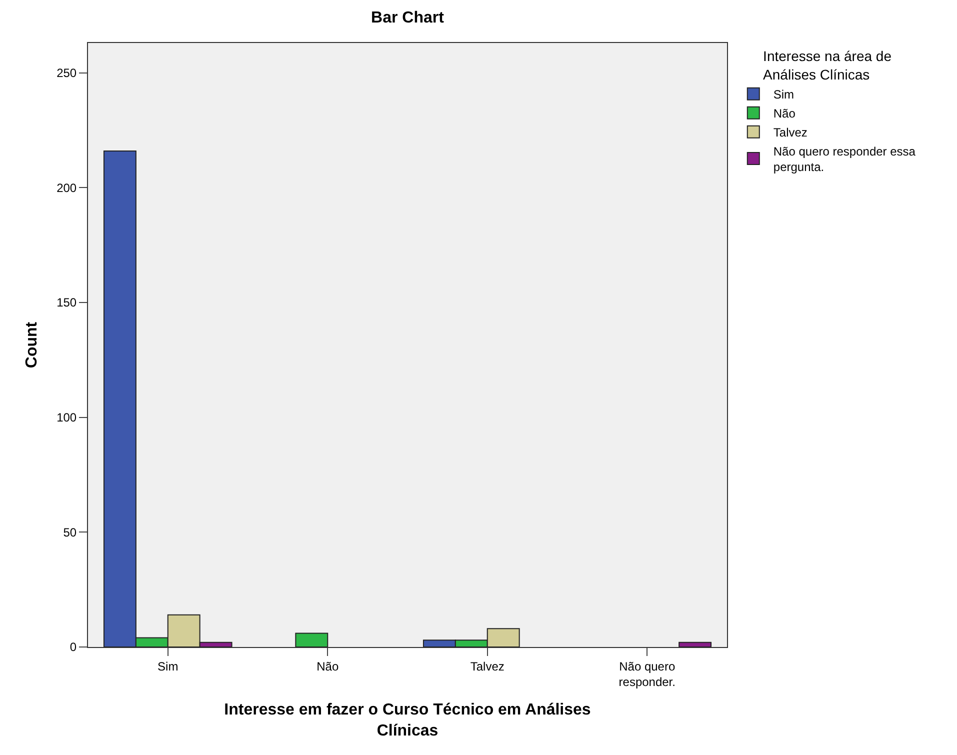 This screenshot has width=957, height=755. I want to click on legend-label: Sim, so click(783, 95).